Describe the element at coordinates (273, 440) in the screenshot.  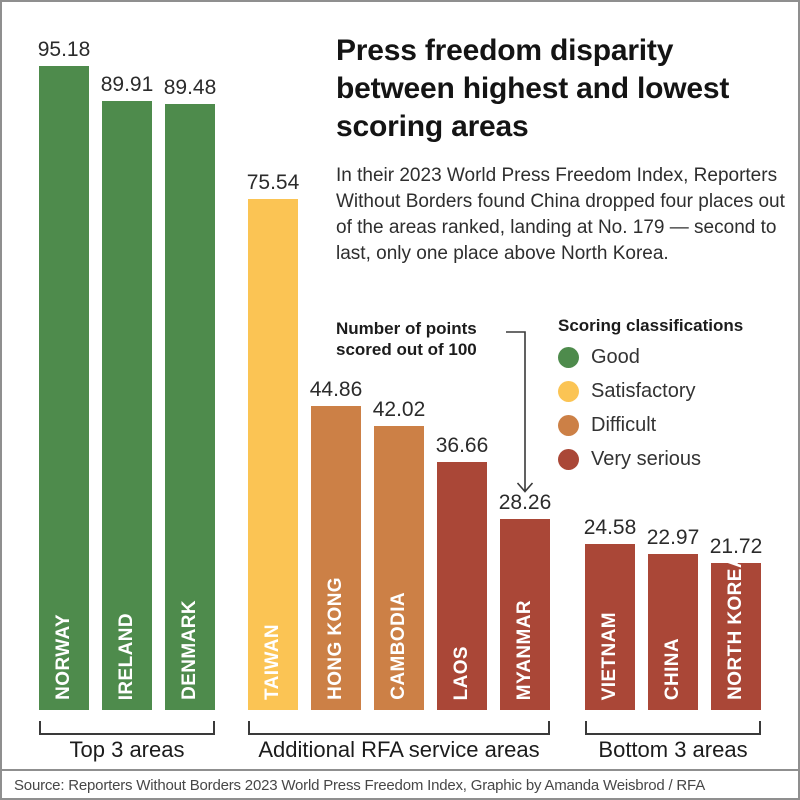
I see `bar-taiwan: 75.54 TAIWAN` at that location.